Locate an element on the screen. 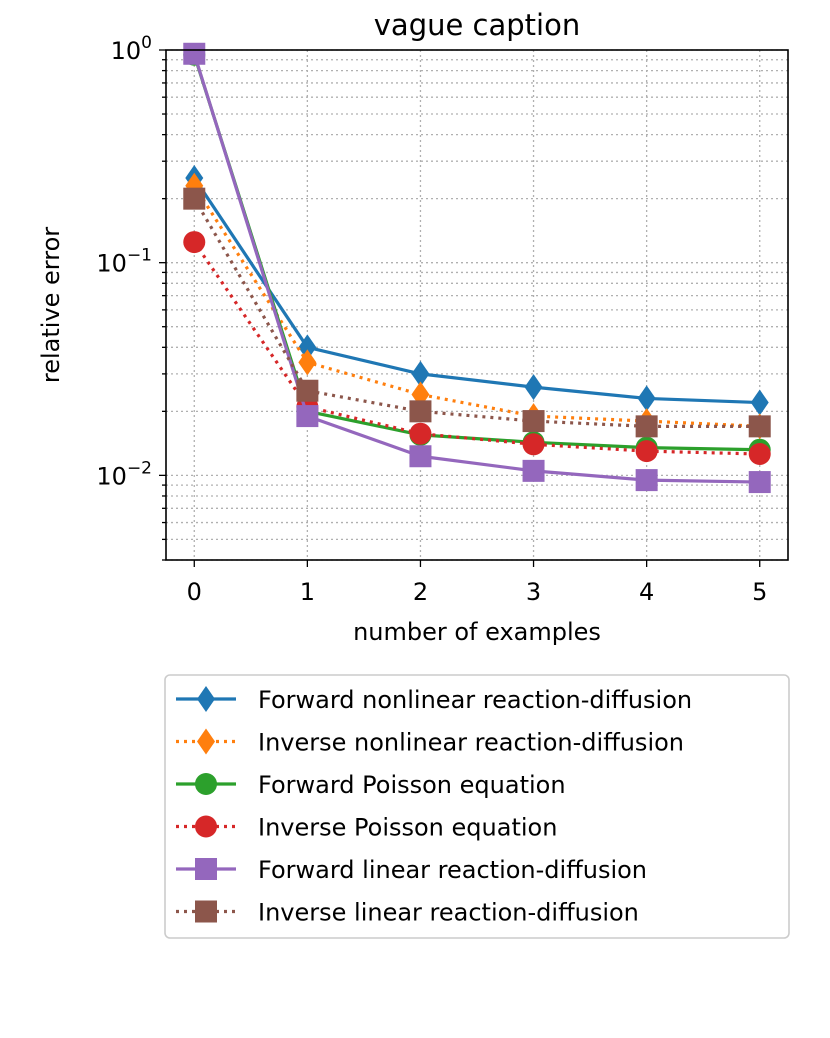  legend-label: Forward nonlinear reaction-diffusion is located at coordinates (475, 700).